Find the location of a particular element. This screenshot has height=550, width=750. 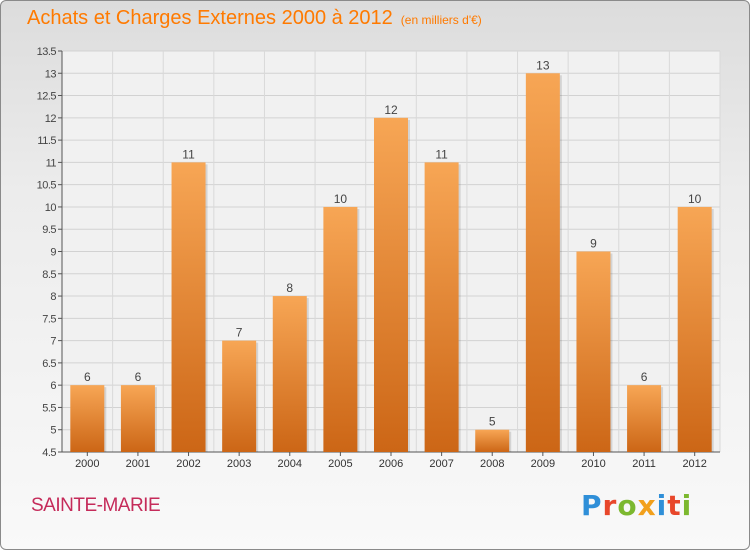

logo-letter: o is located at coordinates (627, 505).